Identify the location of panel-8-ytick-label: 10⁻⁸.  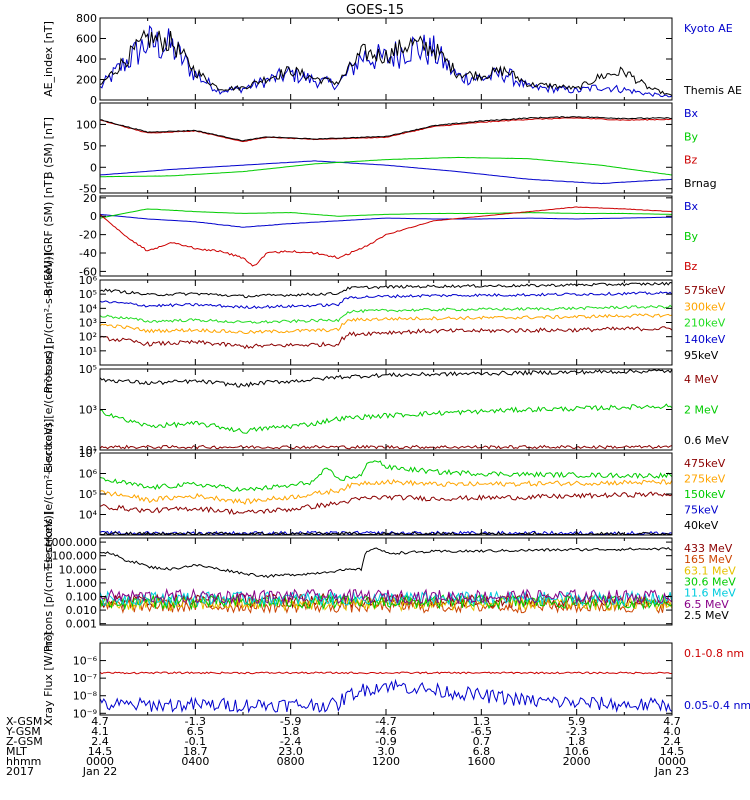
(85, 696).